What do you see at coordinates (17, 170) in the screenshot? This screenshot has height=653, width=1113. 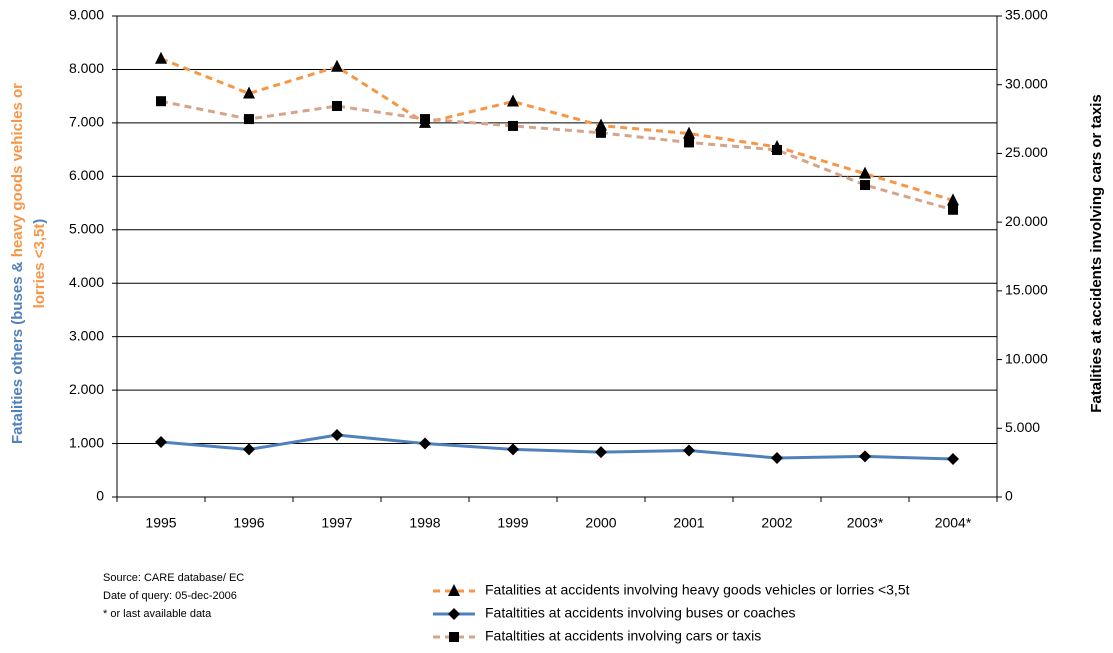 I see `y-axis-label-part: heavy goods vehicles or` at bounding box center [17, 170].